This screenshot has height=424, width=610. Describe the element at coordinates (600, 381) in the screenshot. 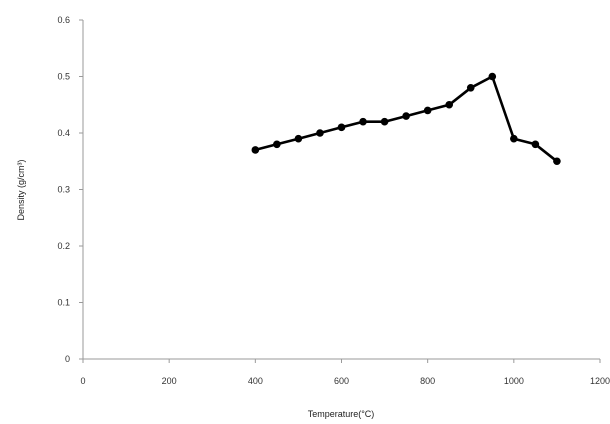

I see `x-tick-label: 1200` at that location.